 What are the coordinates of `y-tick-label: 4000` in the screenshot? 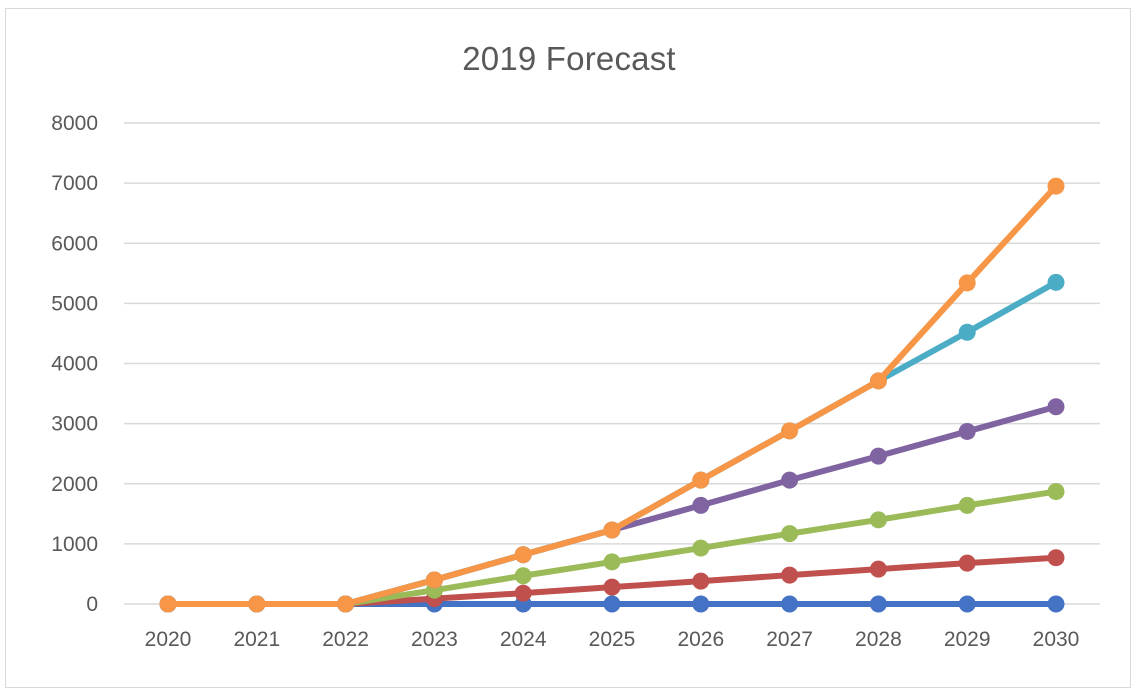 It's located at (74, 364).